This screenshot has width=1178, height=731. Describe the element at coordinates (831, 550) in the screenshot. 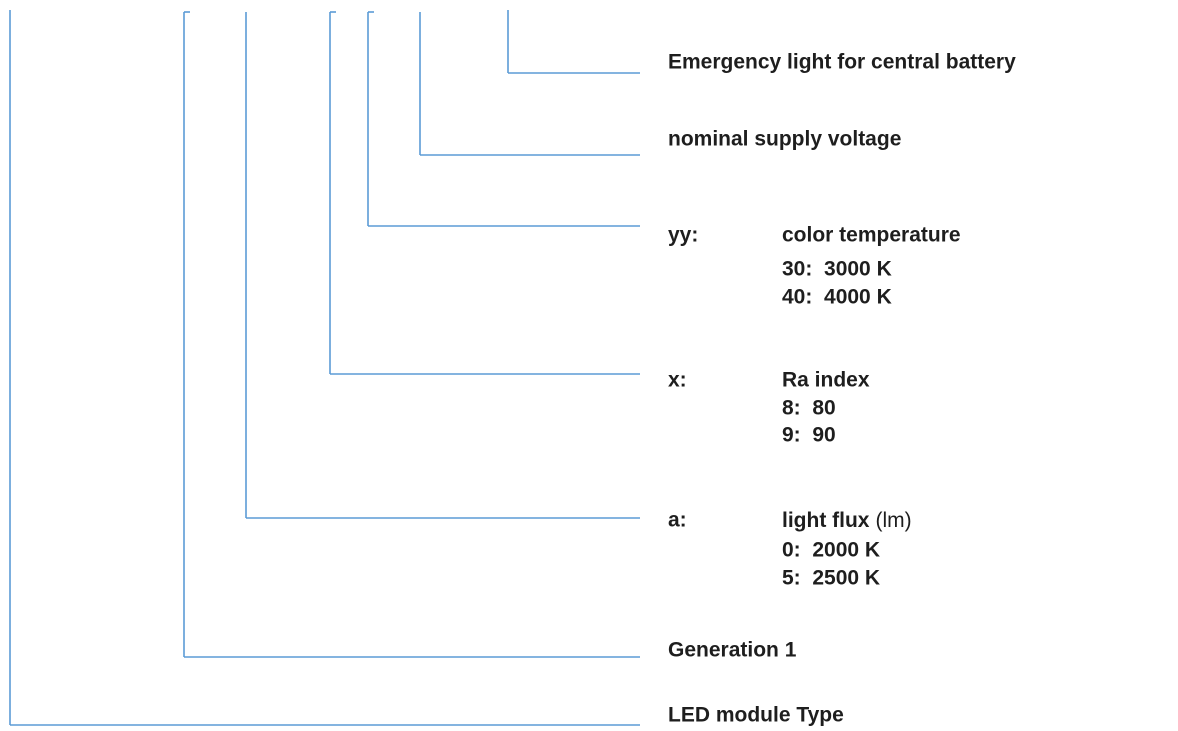

I see `option: 0: 2000 K` at that location.